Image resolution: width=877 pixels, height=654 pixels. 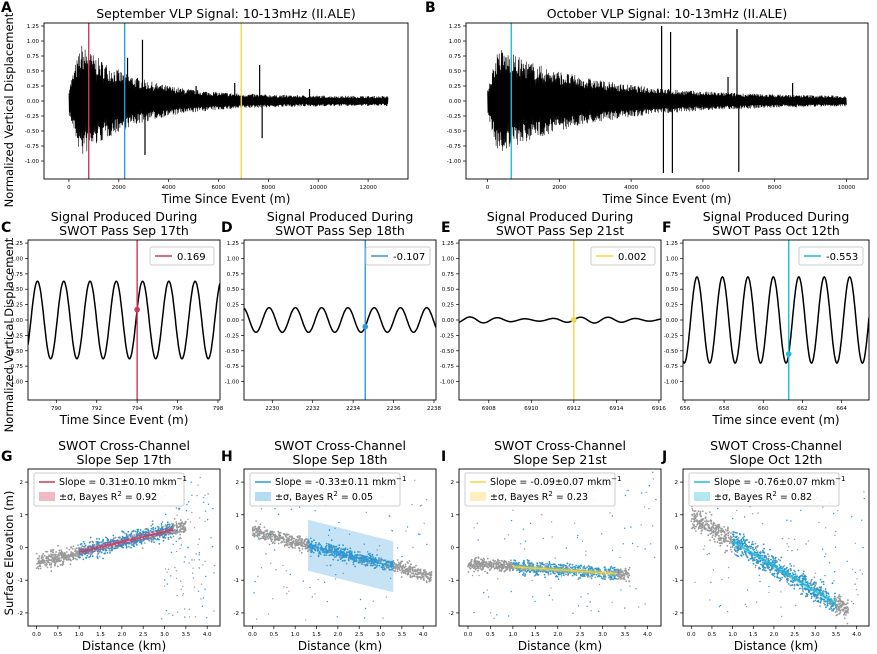 What do you see at coordinates (17, 306) in the screenshot?
I see `y-tick-label: 0.25` at bounding box center [17, 306].